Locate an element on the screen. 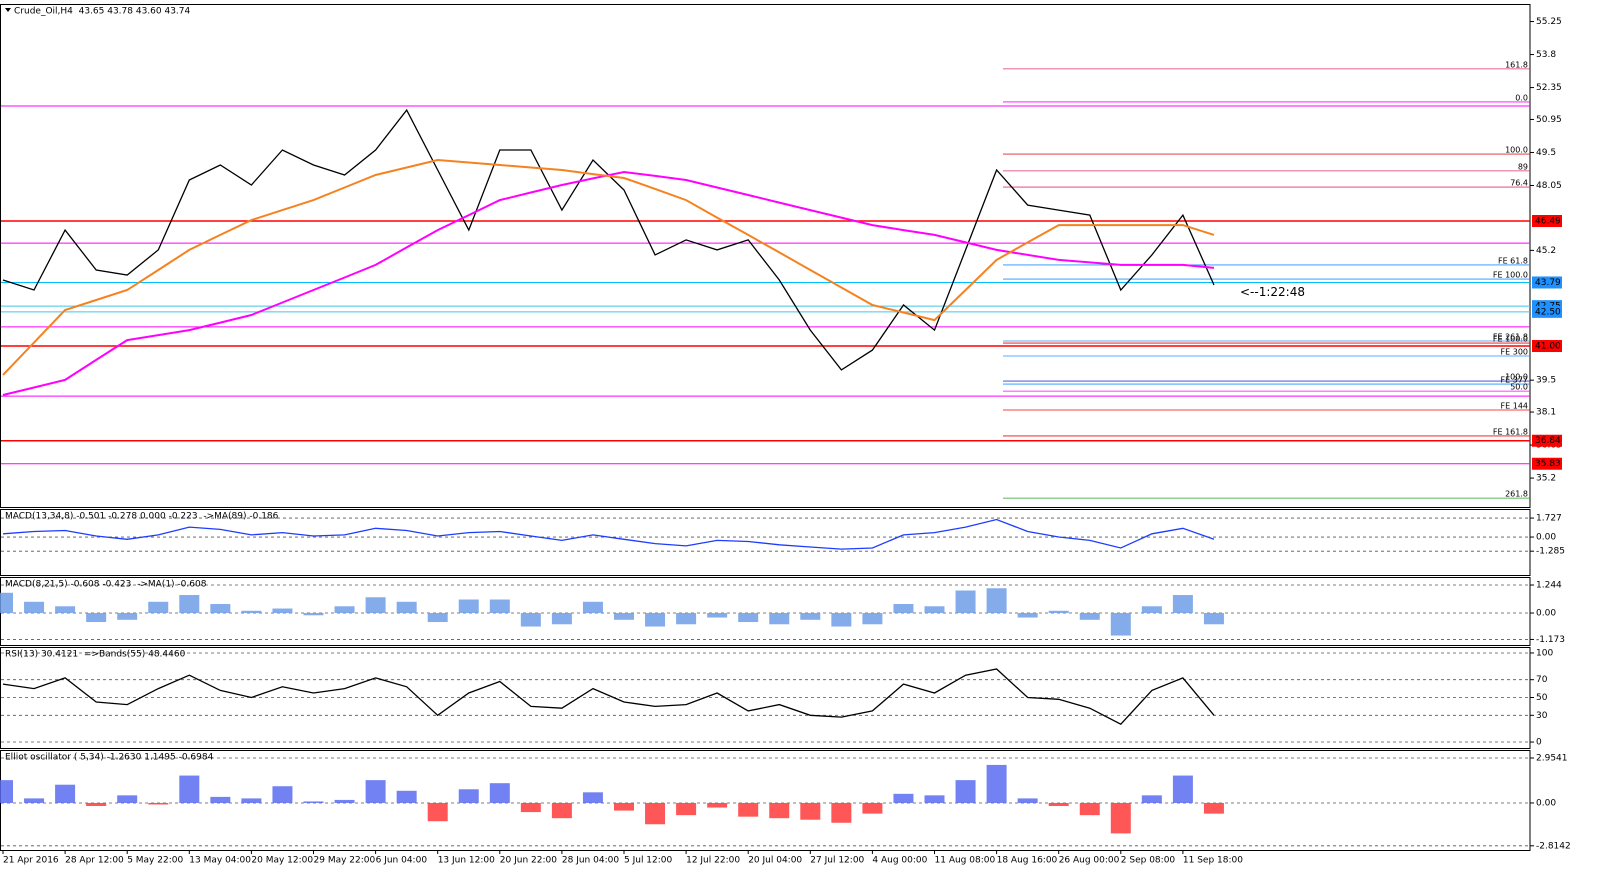 The height and width of the screenshot is (890, 1600). fib-label: FE 261.8 is located at coordinates (1510, 337).